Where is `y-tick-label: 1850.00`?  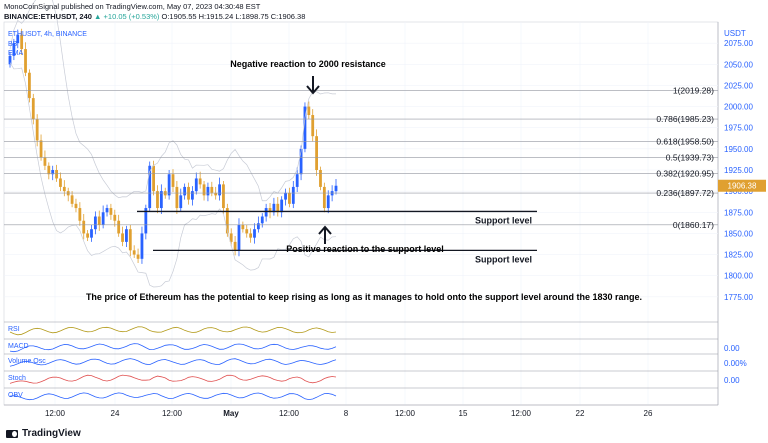
y-tick-label: 1850.00 is located at coordinates (738, 233).